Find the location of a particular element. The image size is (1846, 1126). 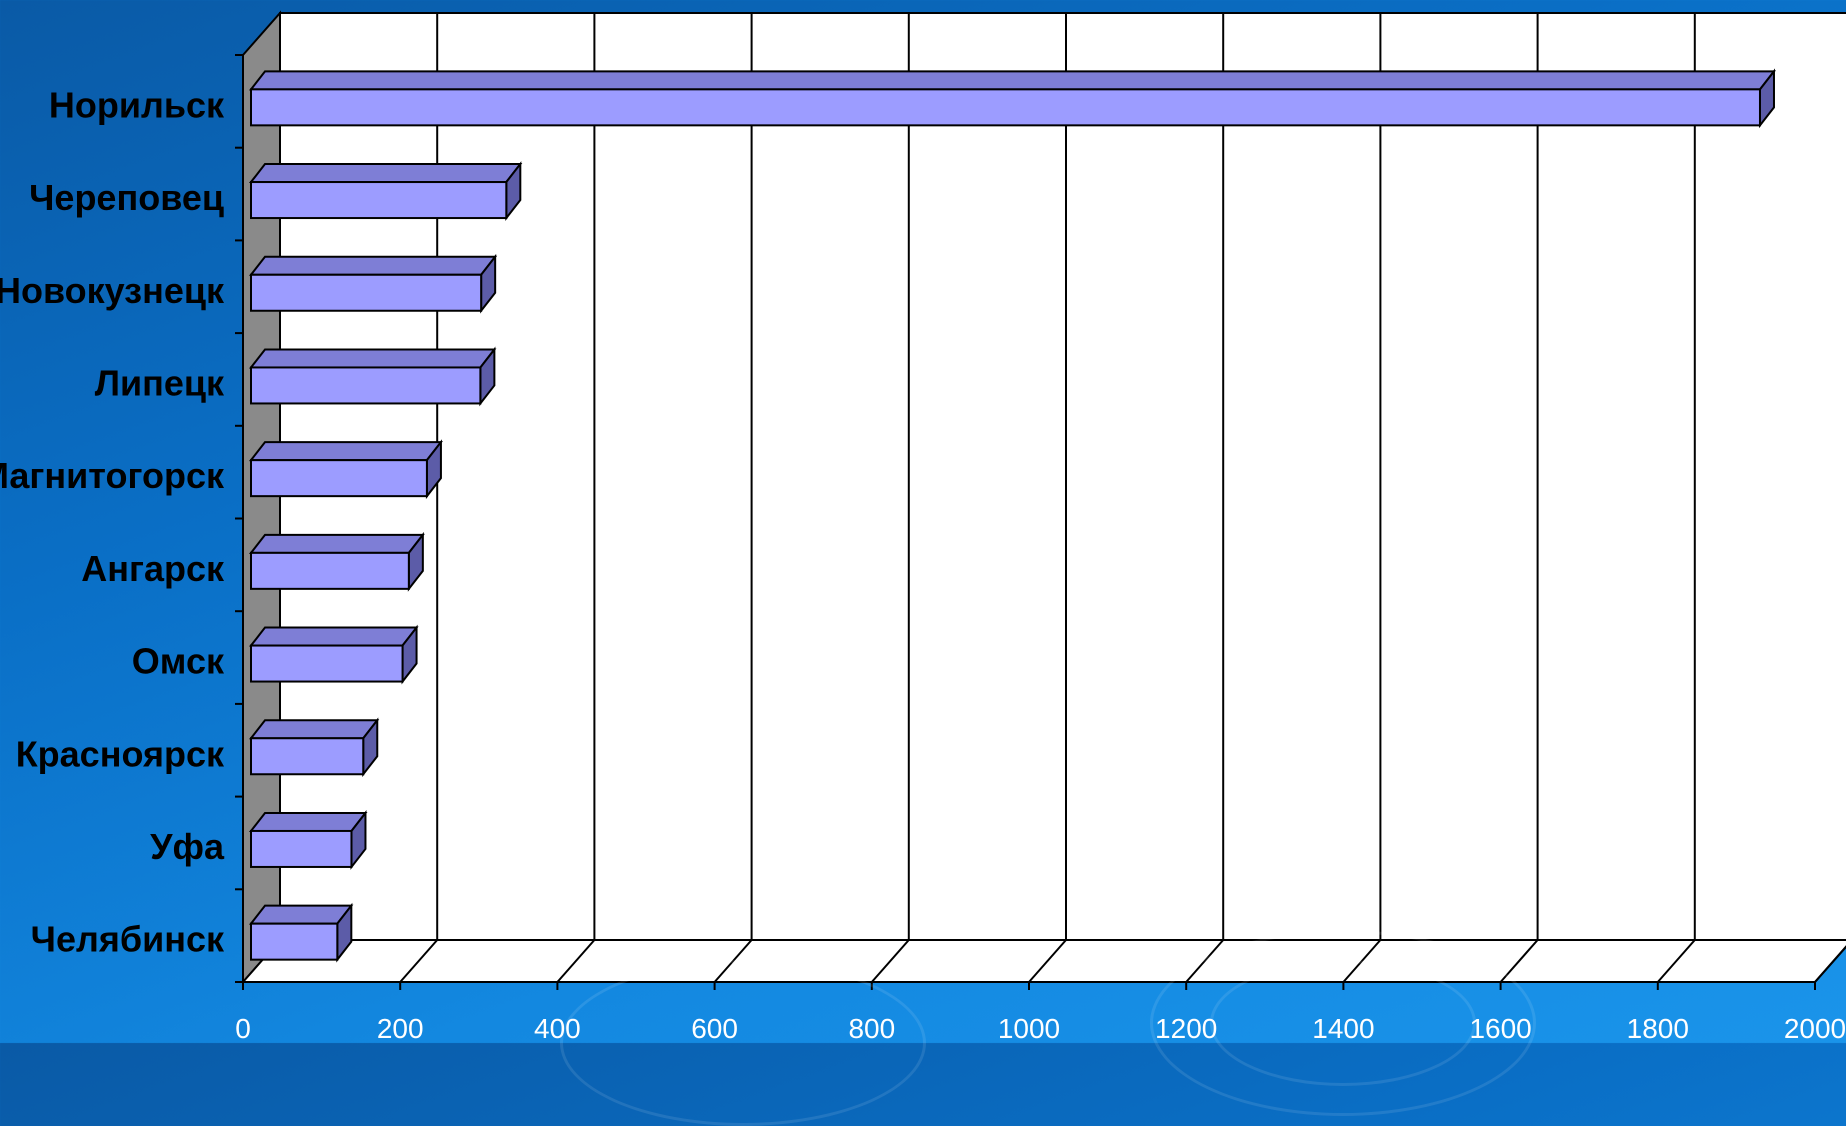

x-tick-label: 2000 is located at coordinates (1815, 1028).